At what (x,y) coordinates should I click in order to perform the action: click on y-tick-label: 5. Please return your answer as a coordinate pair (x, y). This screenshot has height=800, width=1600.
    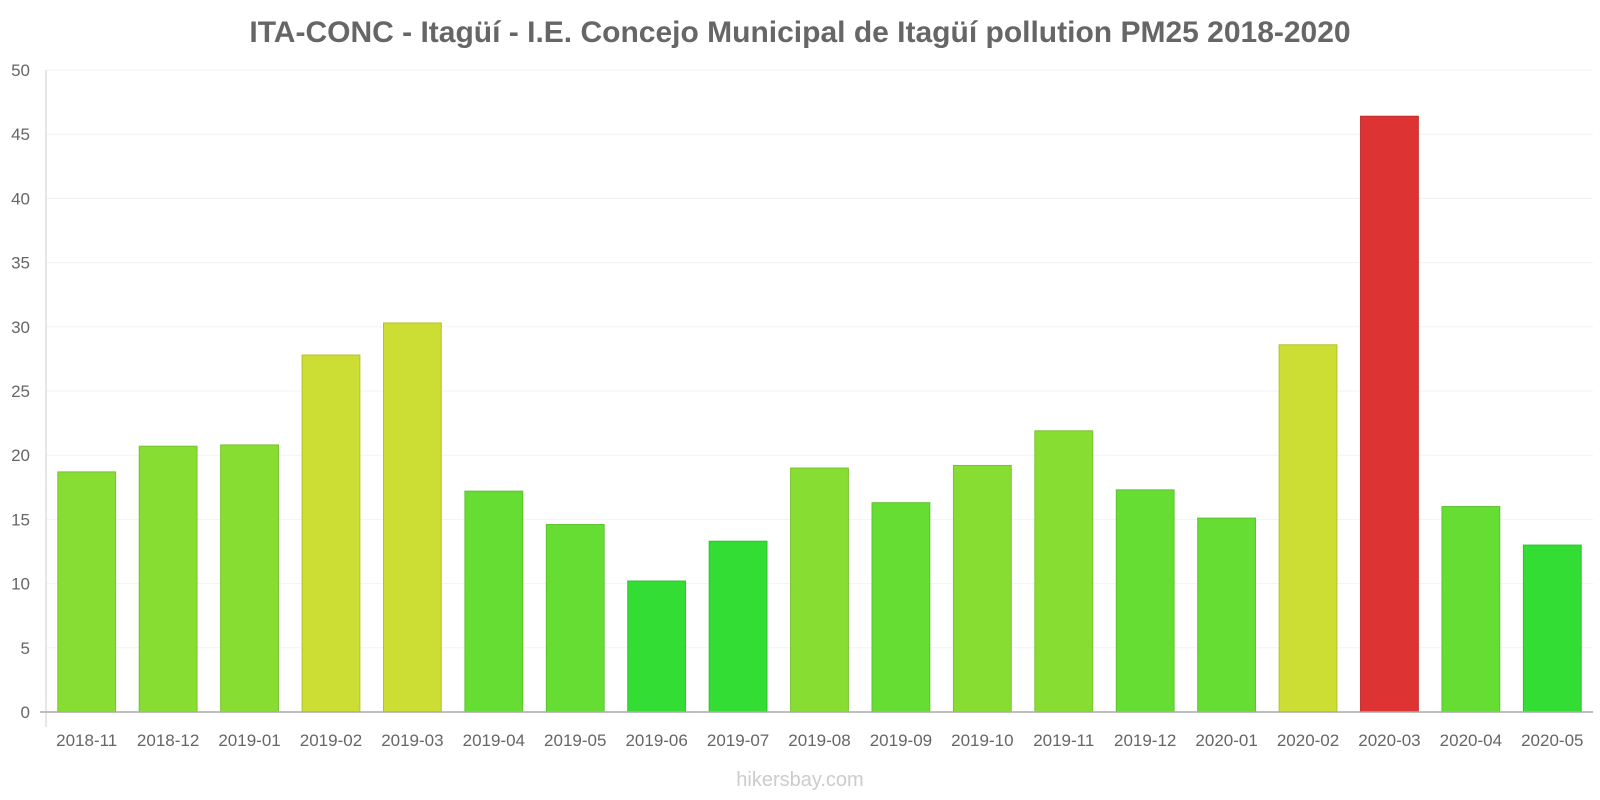
    Looking at the image, I should click on (25, 648).